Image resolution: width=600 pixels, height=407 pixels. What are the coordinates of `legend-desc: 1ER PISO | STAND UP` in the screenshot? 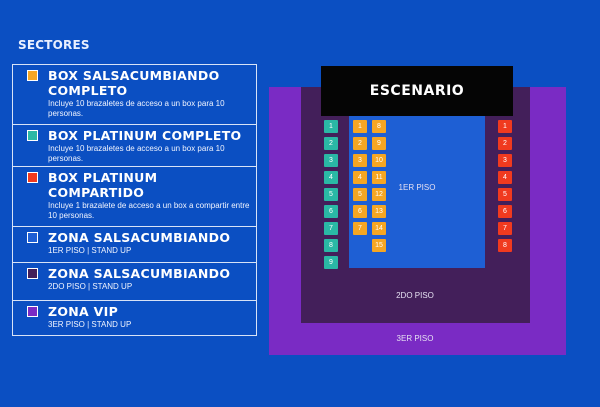 It's located at (90, 250).